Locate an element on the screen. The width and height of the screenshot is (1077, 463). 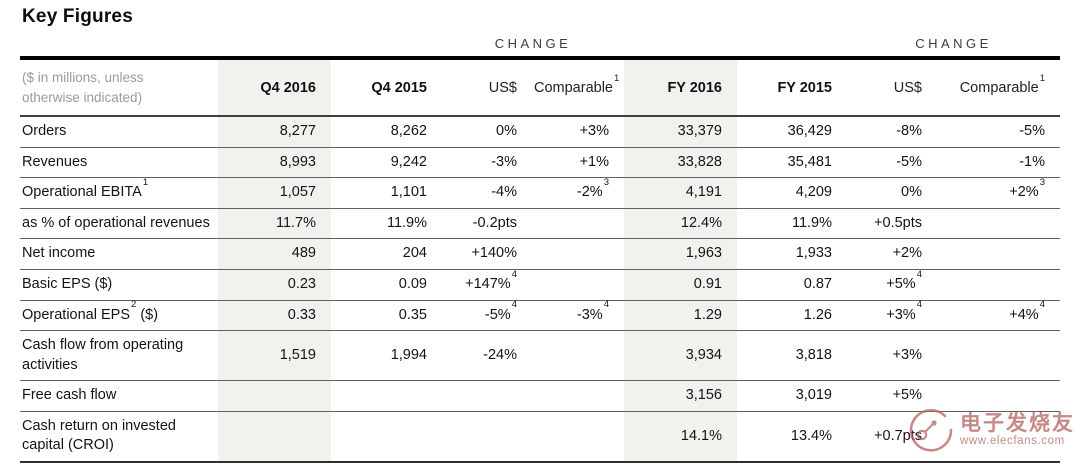
cell: 9,242 is located at coordinates (386, 163).